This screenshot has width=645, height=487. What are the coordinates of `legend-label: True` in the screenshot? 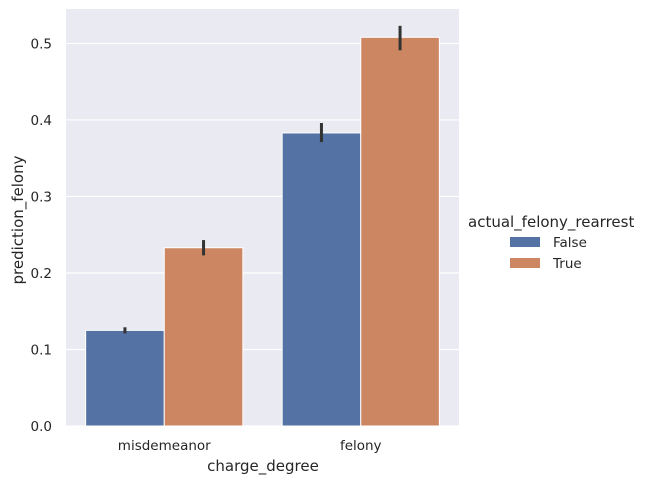 It's located at (567, 264).